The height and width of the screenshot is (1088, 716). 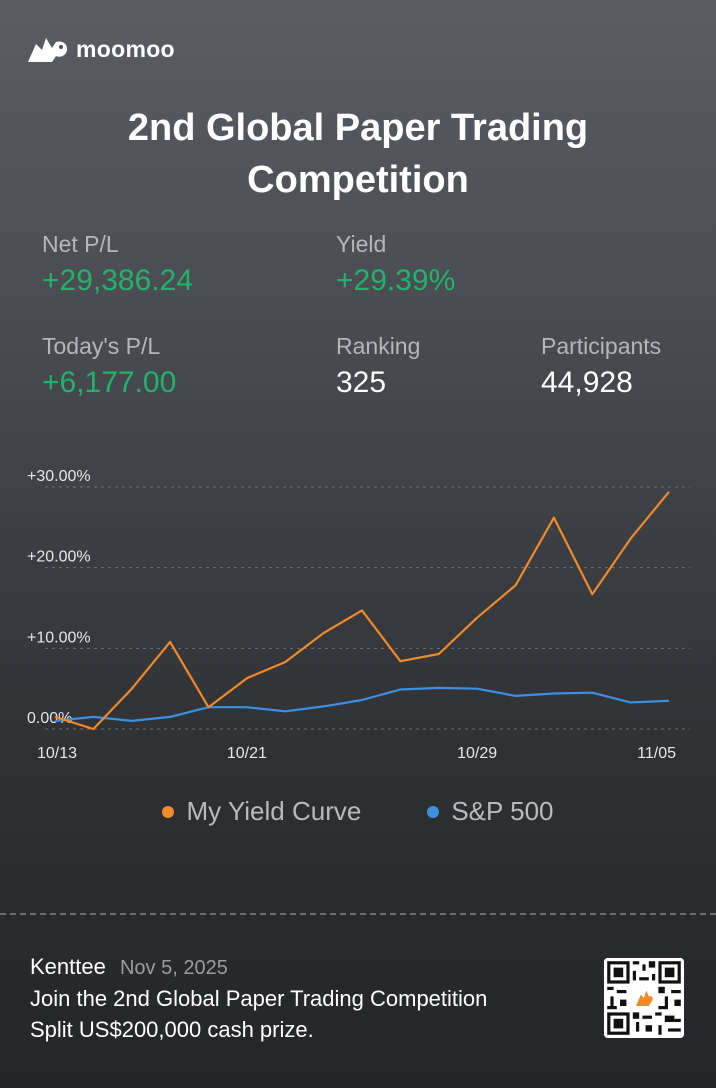 I want to click on x-tick-label: 10/21, so click(x=247, y=753).